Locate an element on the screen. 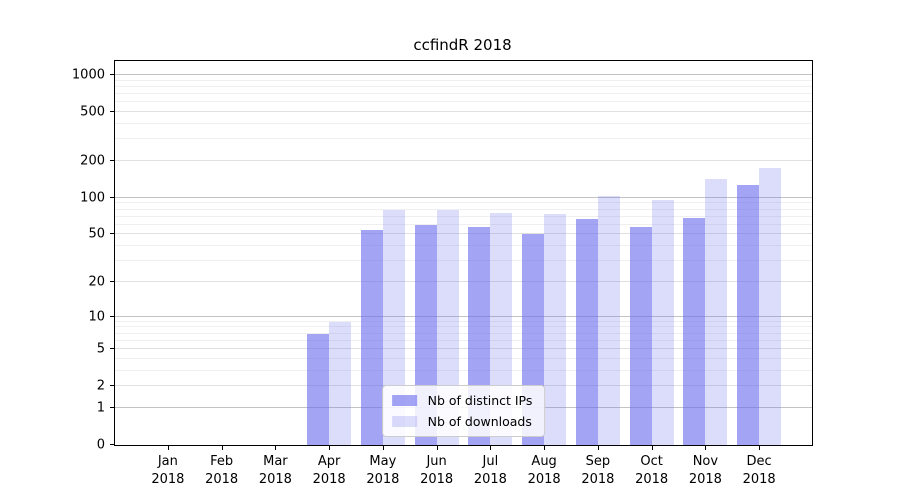 This screenshot has width=900, height=500. y-tick-label: 5 is located at coordinates (100, 349).